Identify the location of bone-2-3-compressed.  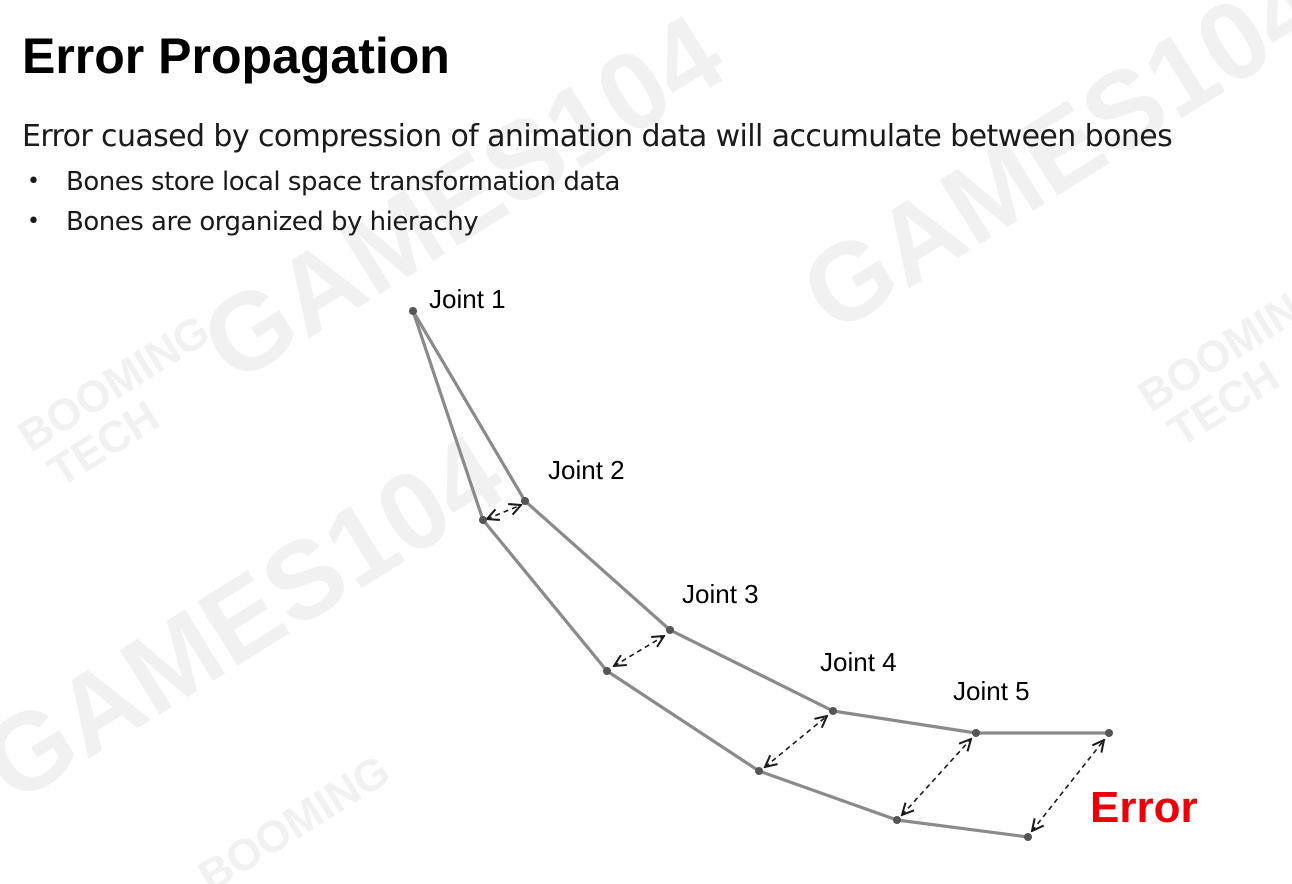
(545, 595).